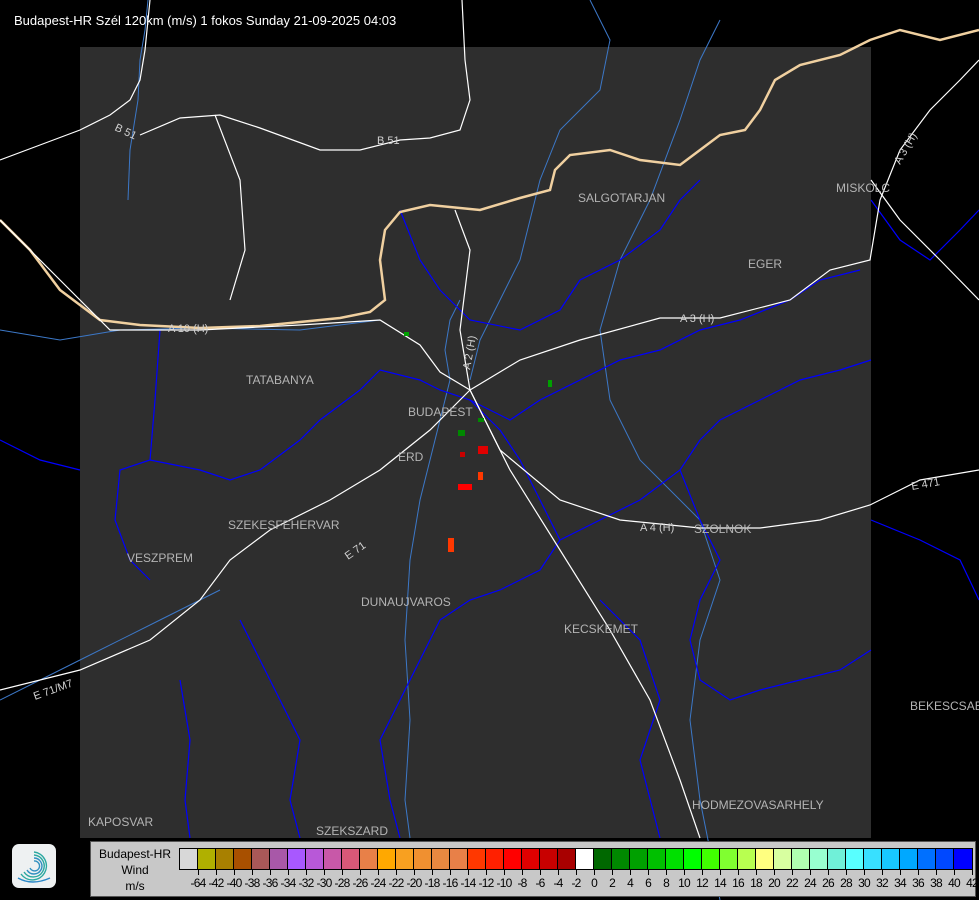 This screenshot has width=979, height=900. Describe the element at coordinates (666, 883) in the screenshot. I see `legend-tick-label: 8` at that location.